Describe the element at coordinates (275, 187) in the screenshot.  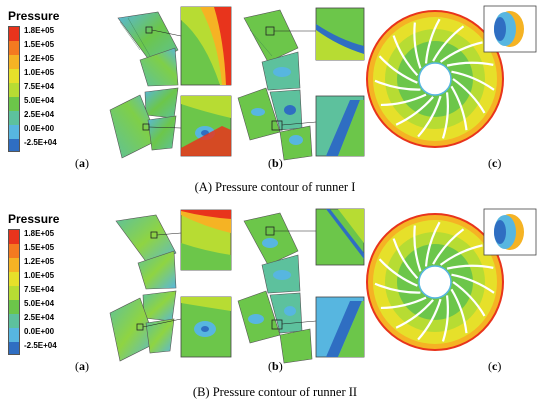
I see `figure-caption: (A) Pressure contour of runner I` at that location.